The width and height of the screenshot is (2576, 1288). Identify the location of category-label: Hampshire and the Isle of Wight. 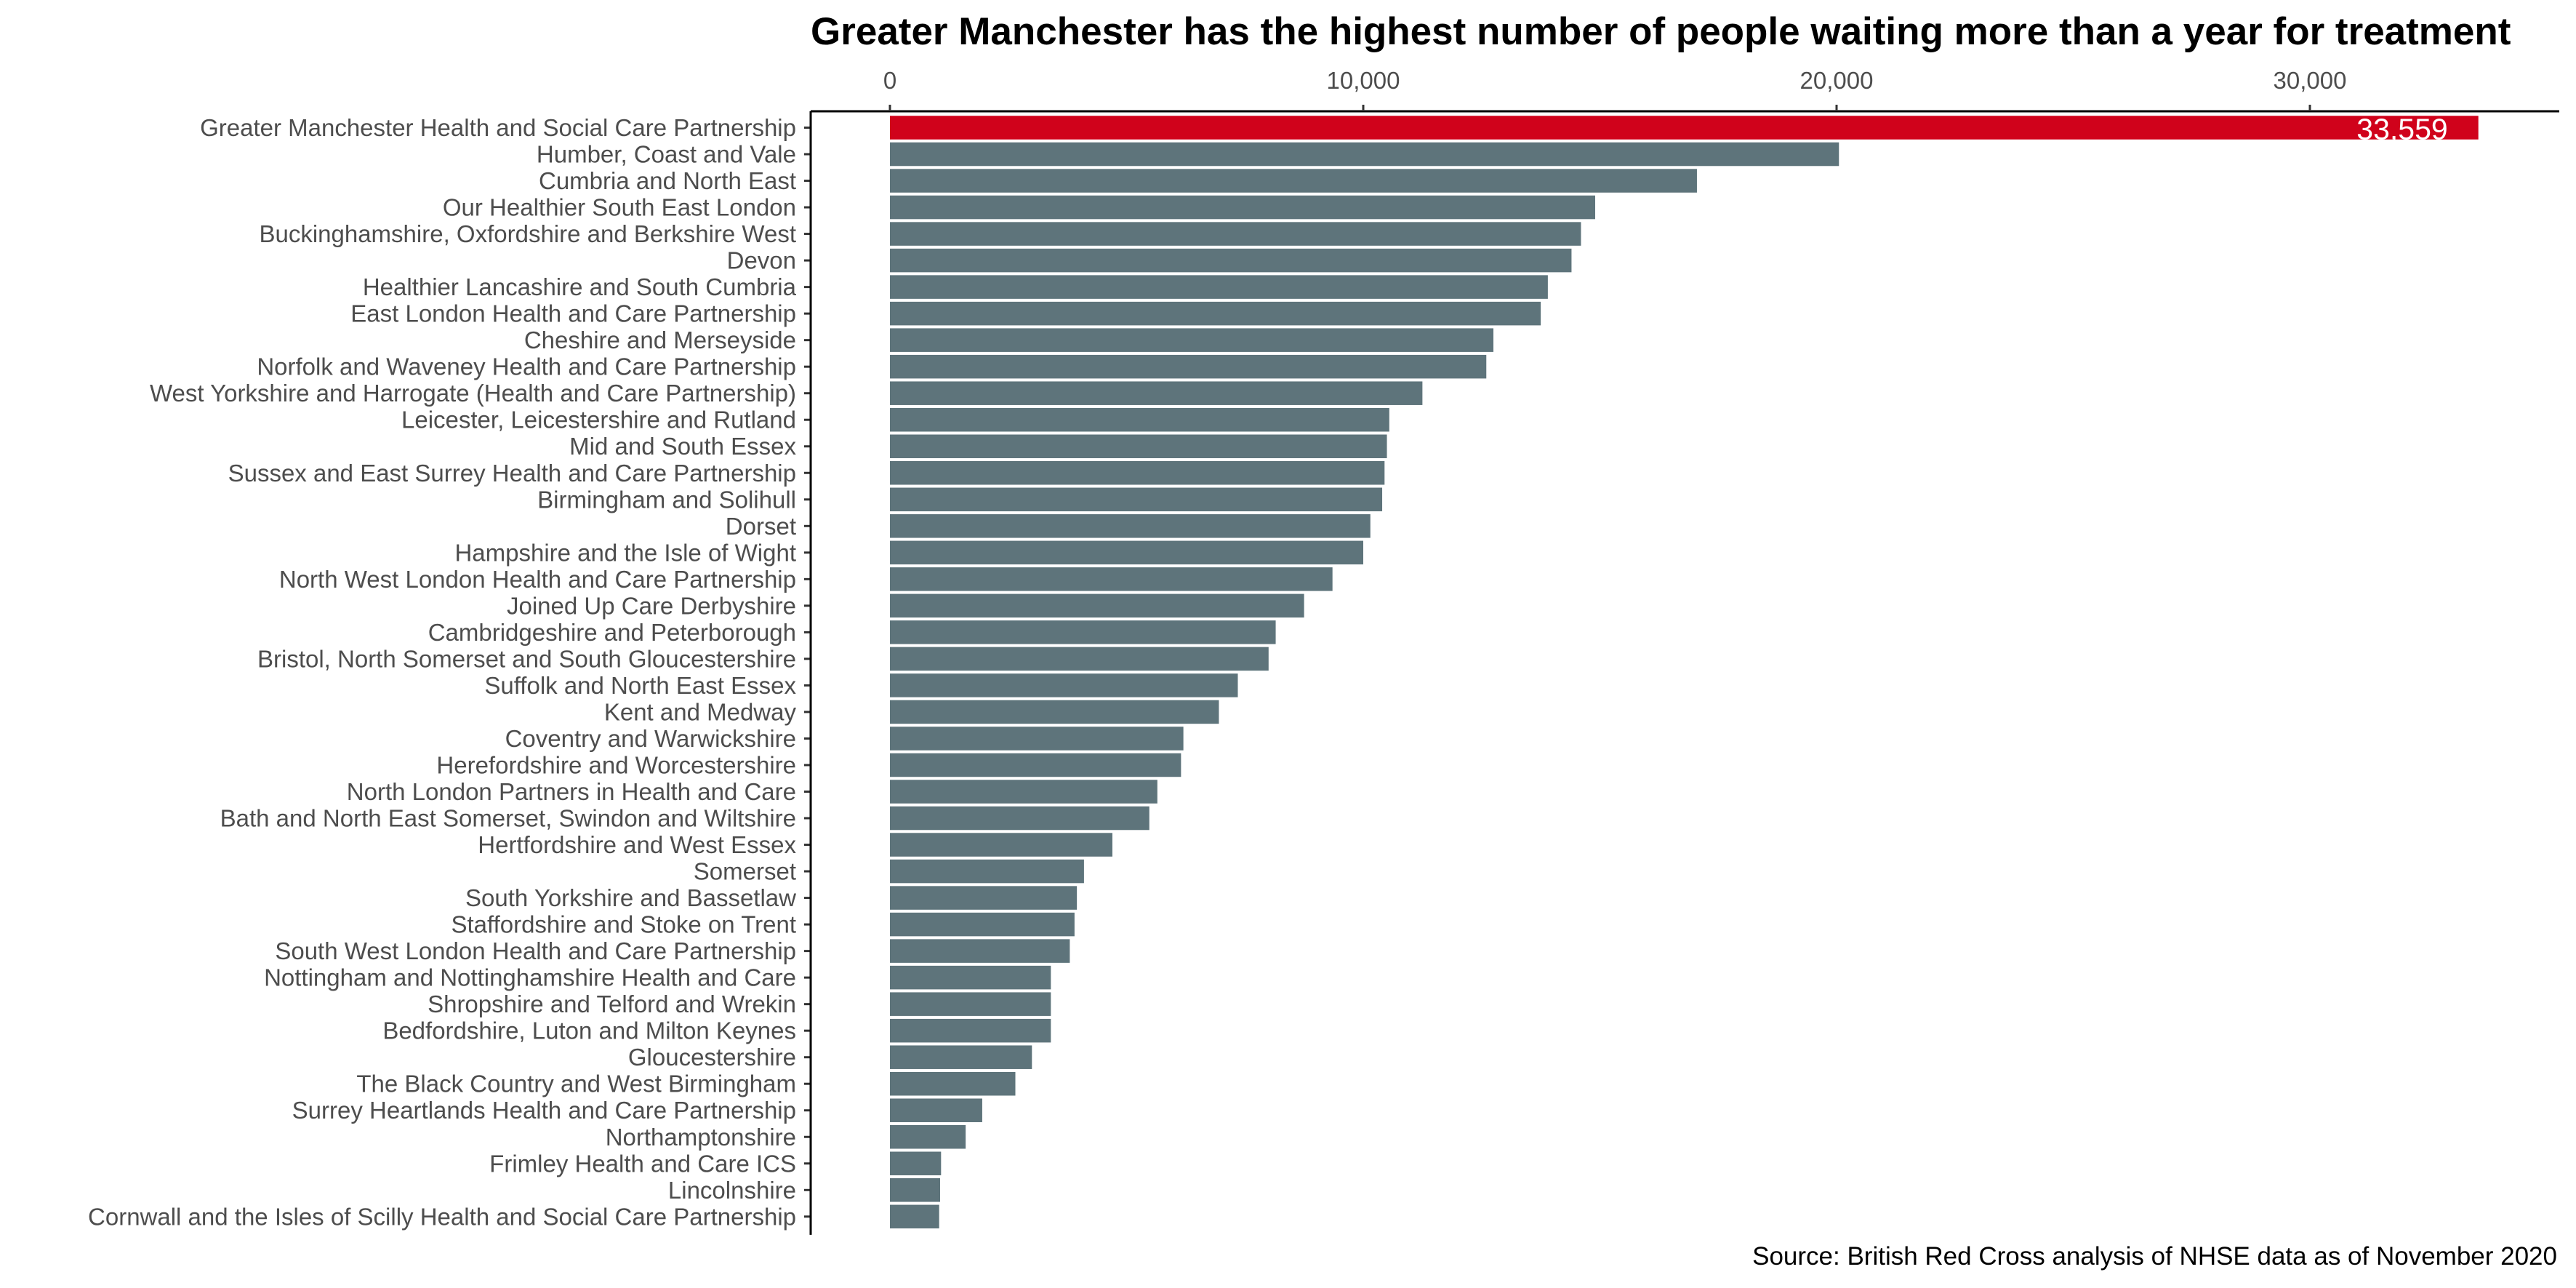
(625, 552).